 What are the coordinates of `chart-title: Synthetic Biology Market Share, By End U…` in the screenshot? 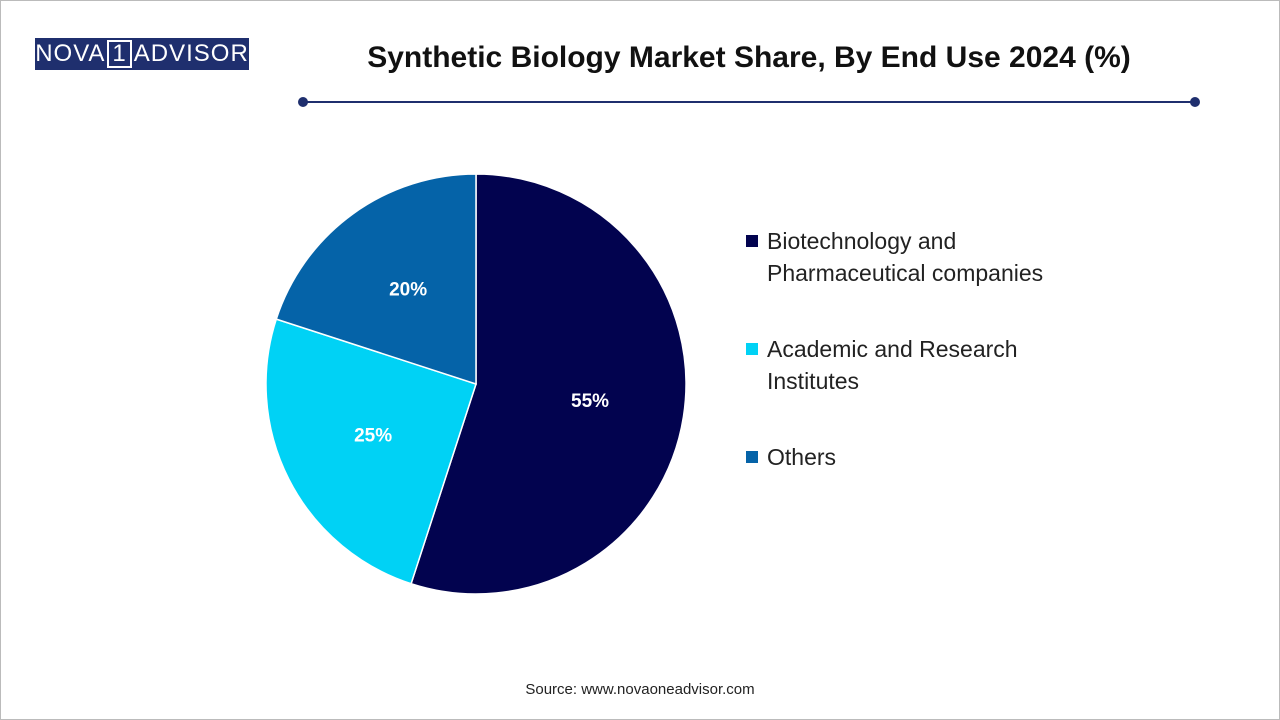 It's located at (749, 57).